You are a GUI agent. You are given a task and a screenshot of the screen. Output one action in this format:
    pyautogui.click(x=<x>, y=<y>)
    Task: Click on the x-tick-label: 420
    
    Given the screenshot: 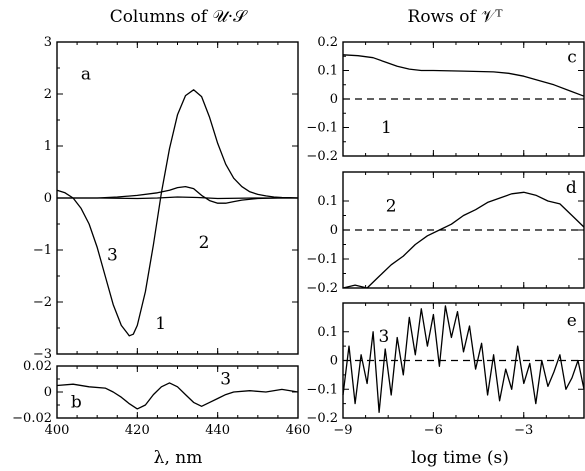 What is the action you would take?
    pyautogui.click(x=137, y=430)
    